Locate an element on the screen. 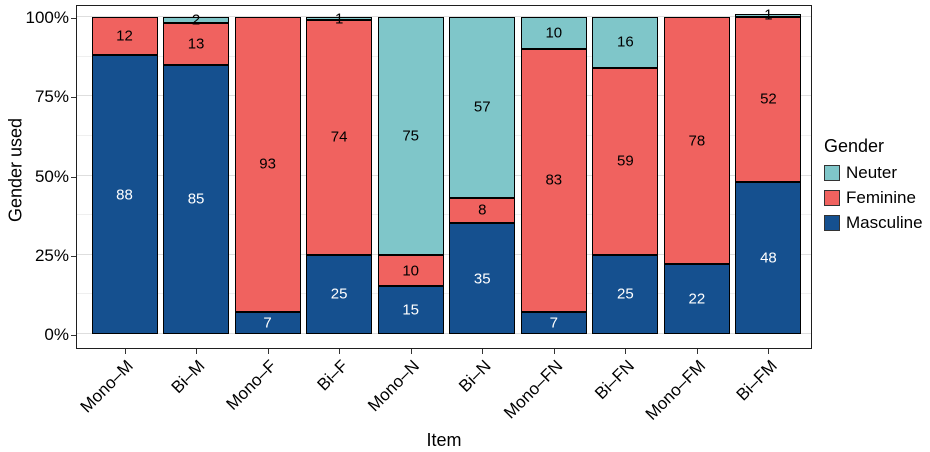 This screenshot has width=930, height=452. bar-value-label: 52 is located at coordinates (768, 99).